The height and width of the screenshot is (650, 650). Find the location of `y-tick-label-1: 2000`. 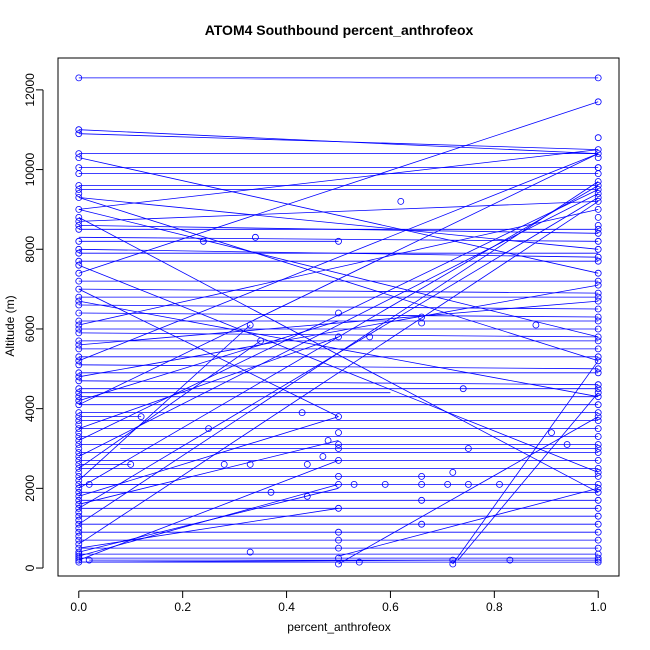

y-tick-label-1: 2000 is located at coordinates (30, 488).